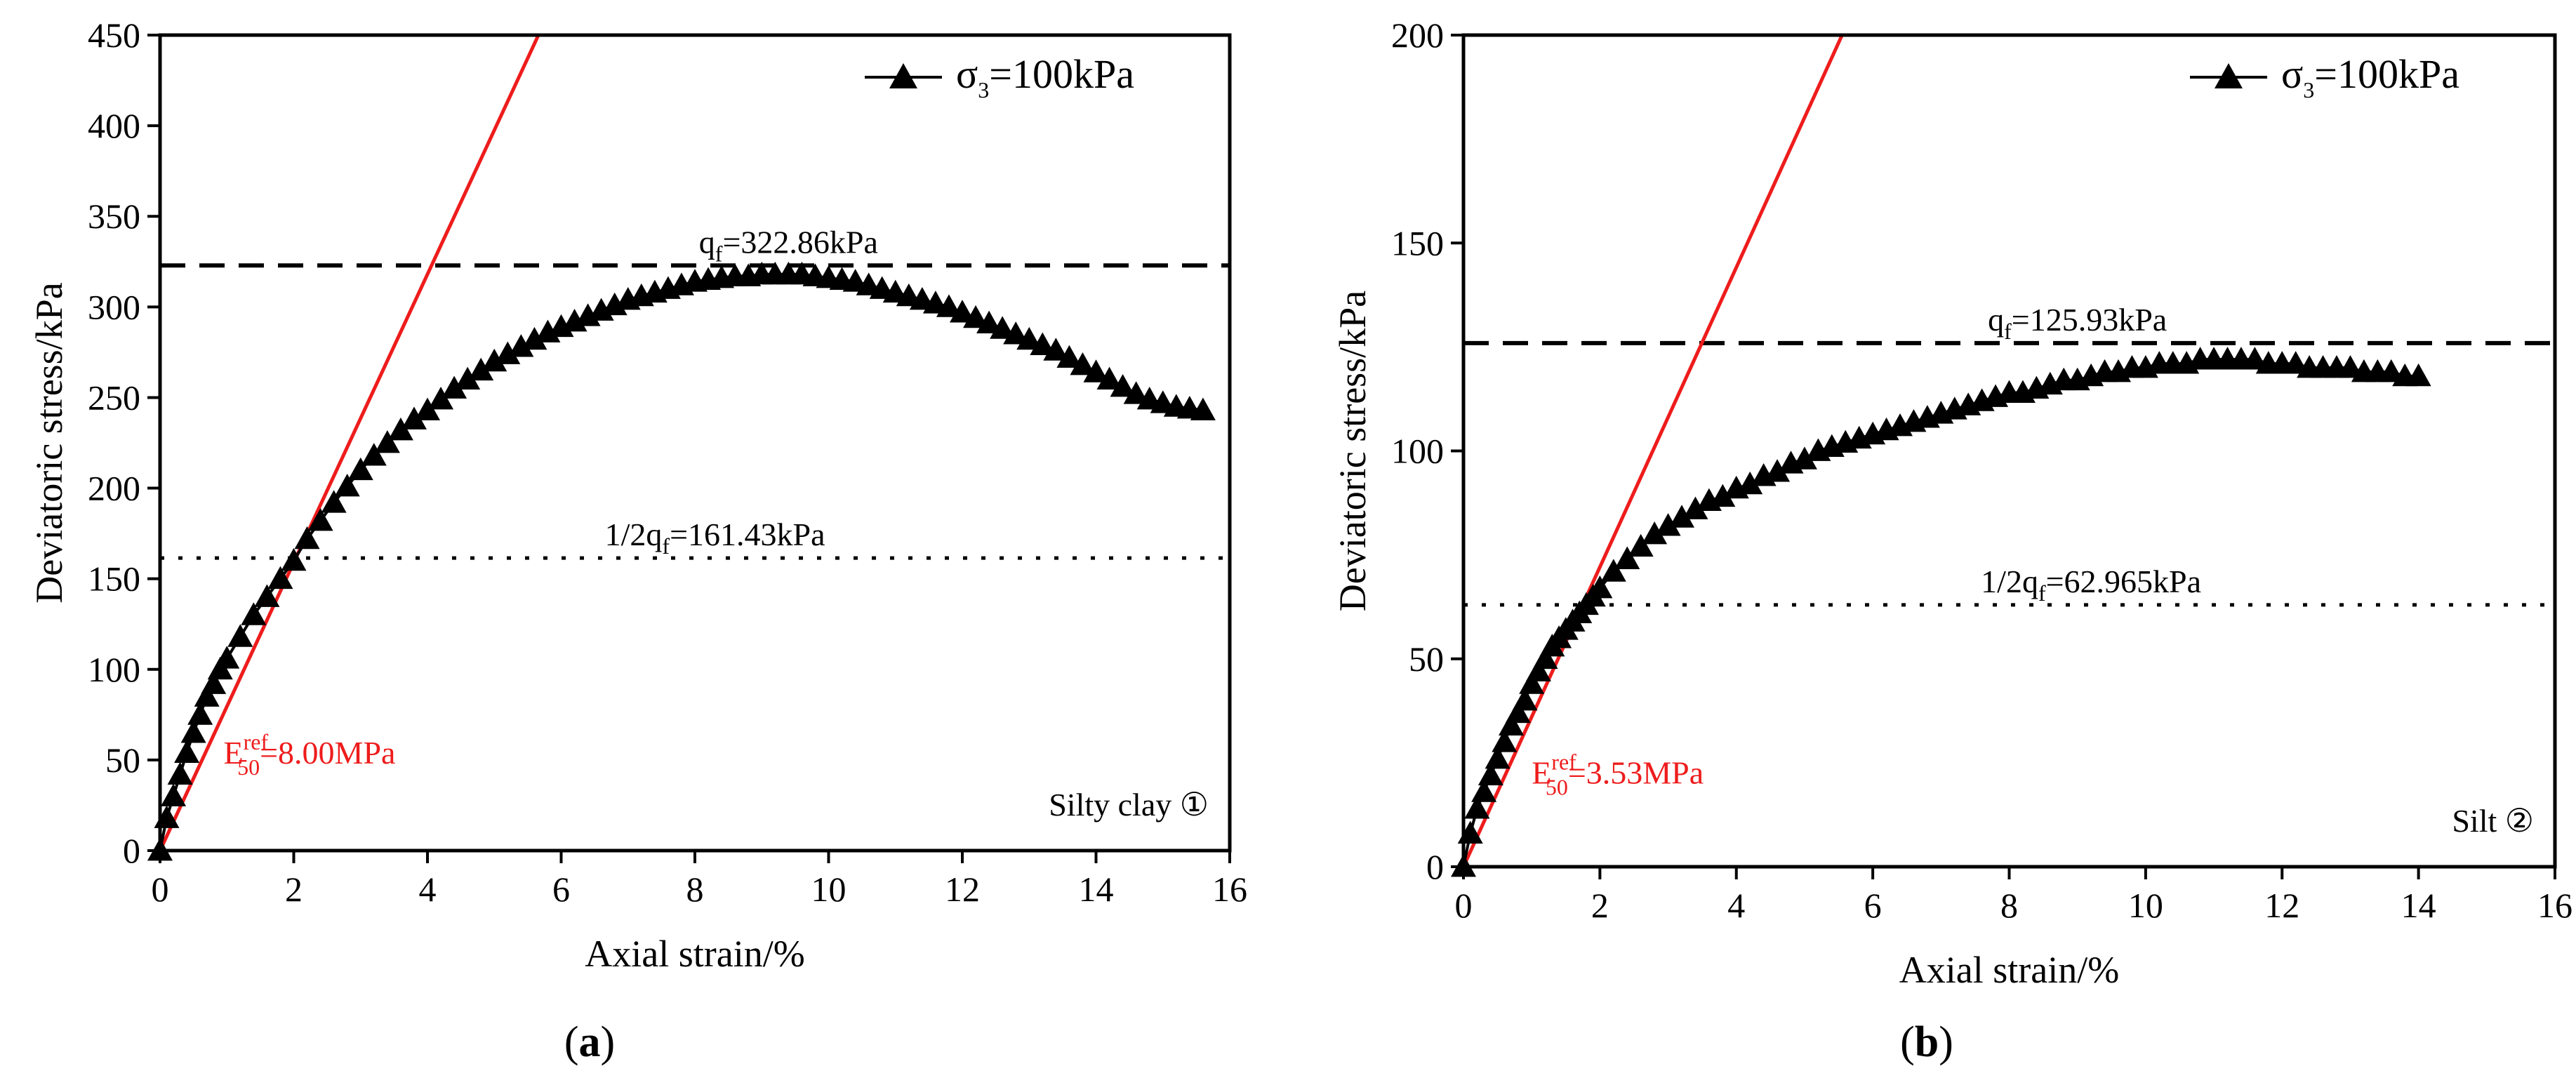  I want to click on legend-sigma: σ, so click(967, 74).